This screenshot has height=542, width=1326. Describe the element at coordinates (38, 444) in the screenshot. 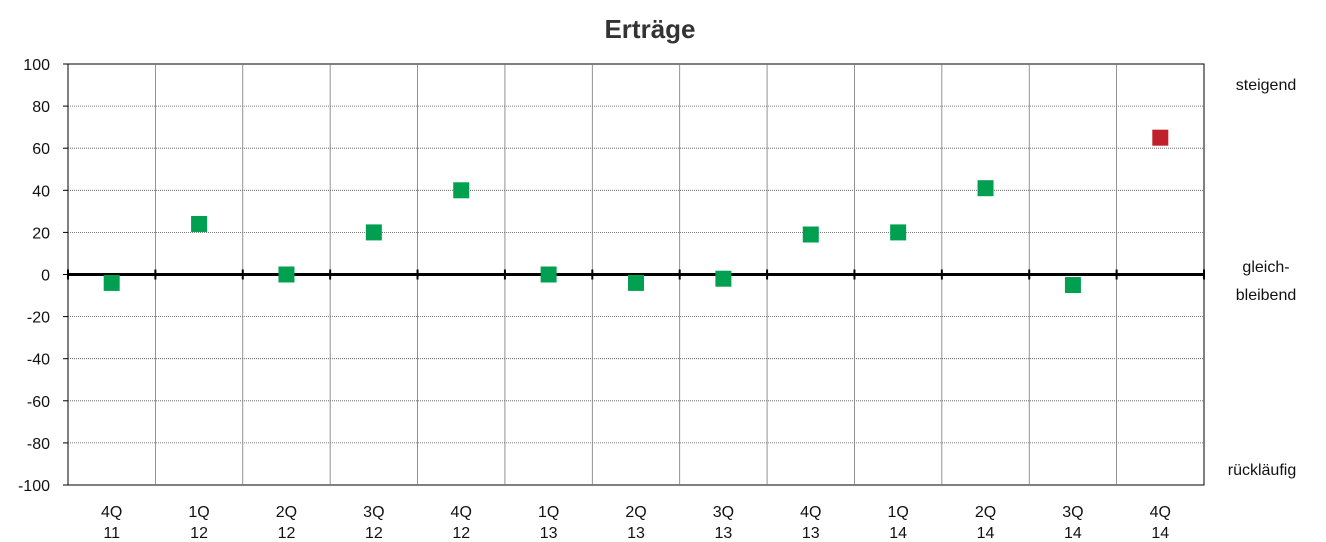

I see `y-tick-label: -80` at that location.